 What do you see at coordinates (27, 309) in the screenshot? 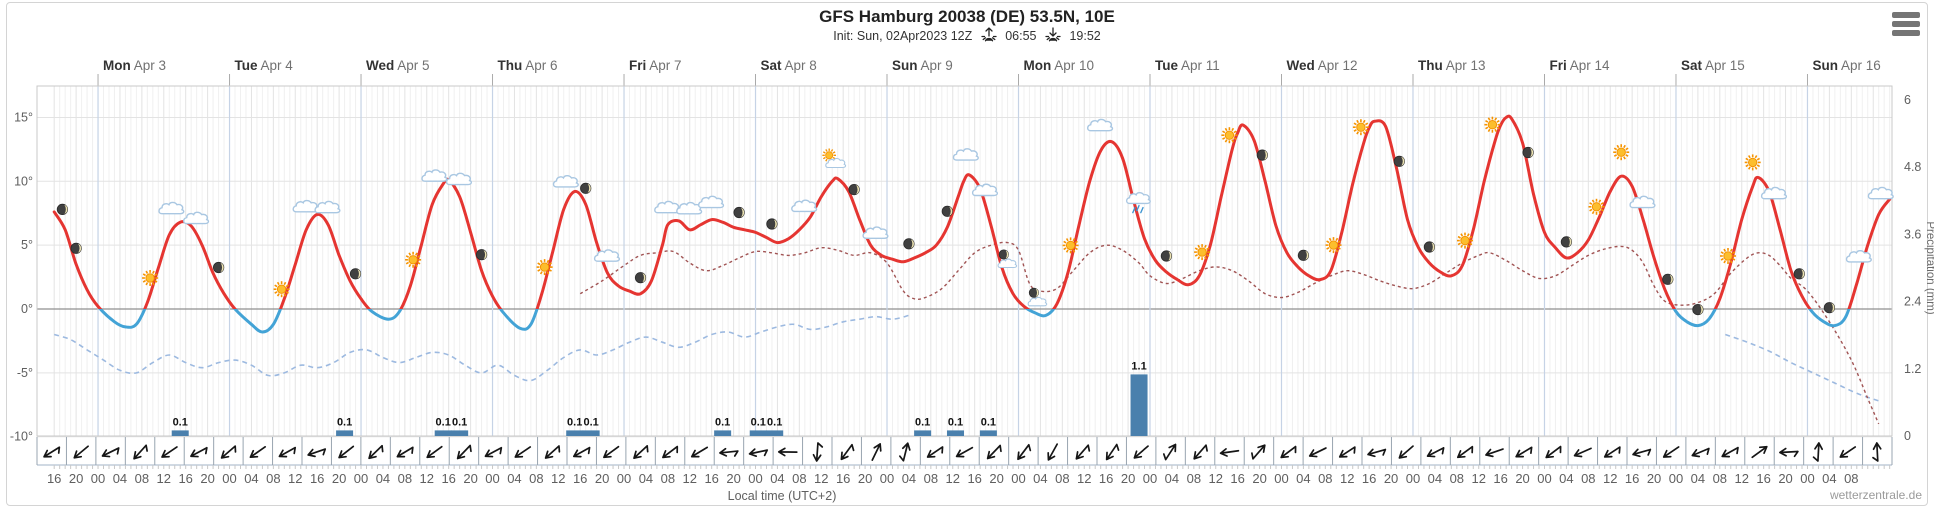
I see `temp-axis-label: 0°` at bounding box center [27, 309].